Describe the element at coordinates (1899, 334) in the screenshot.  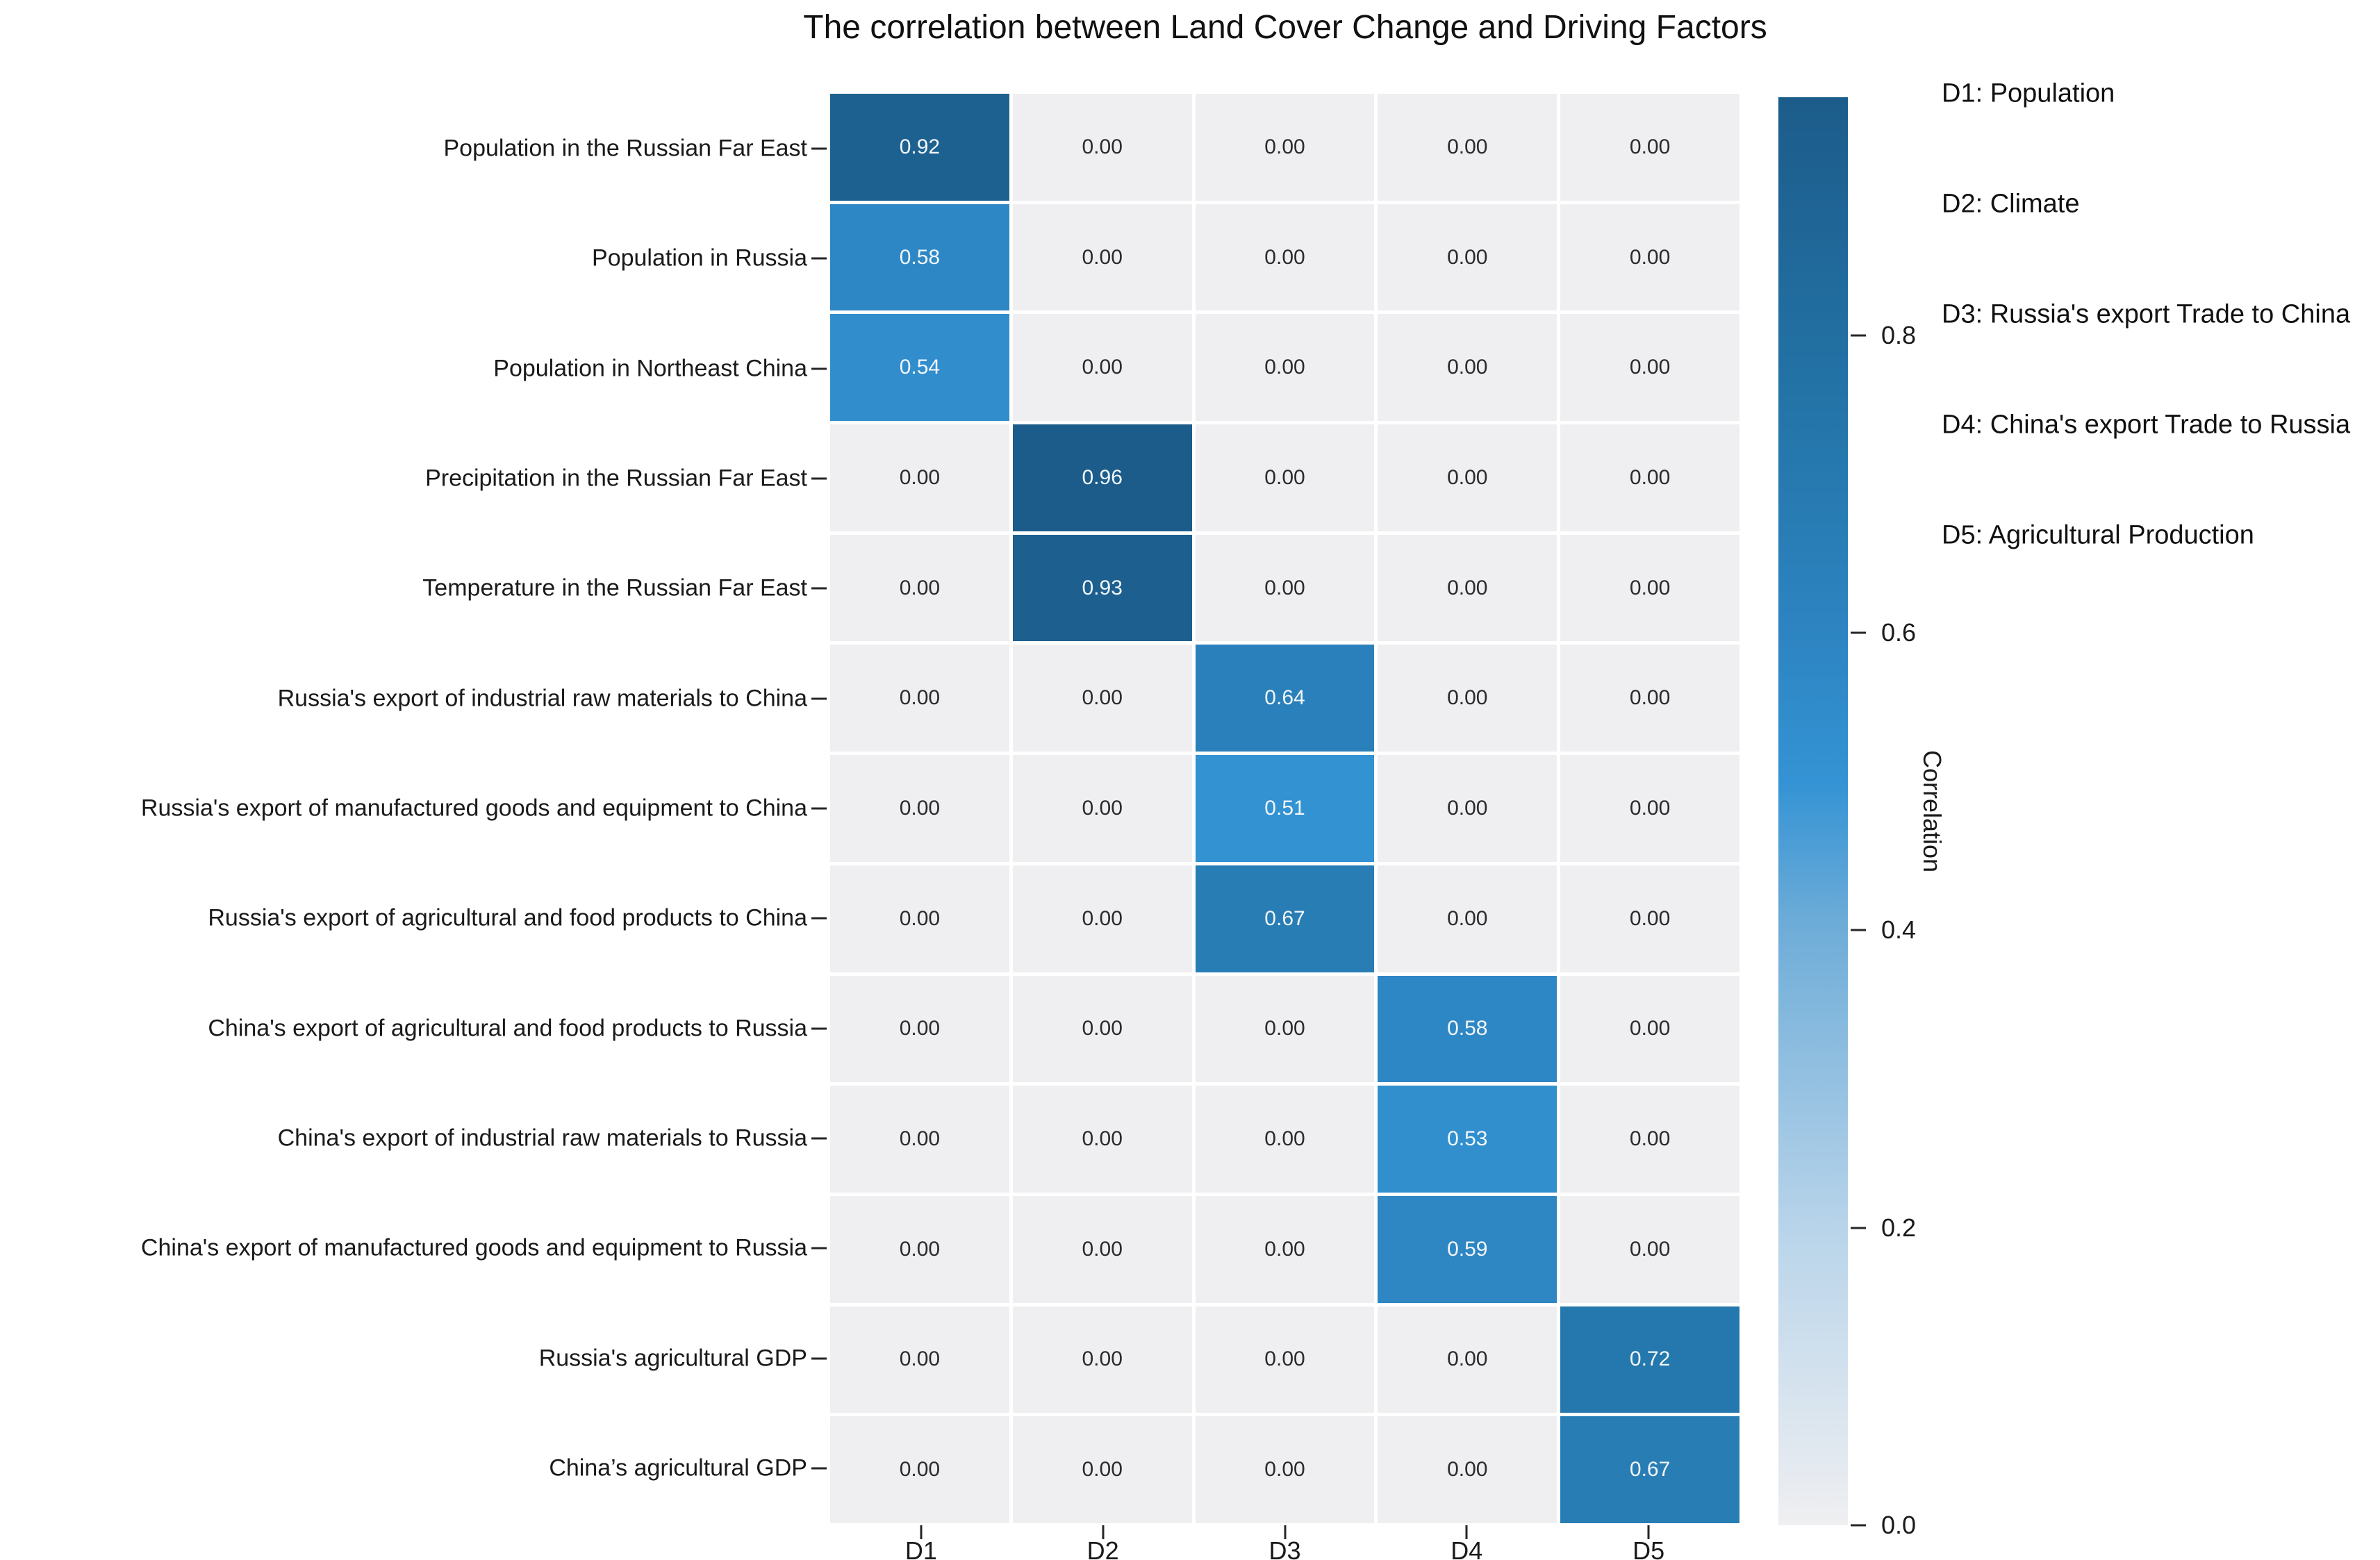
I see `colorbar-tick-label: 0.8` at that location.